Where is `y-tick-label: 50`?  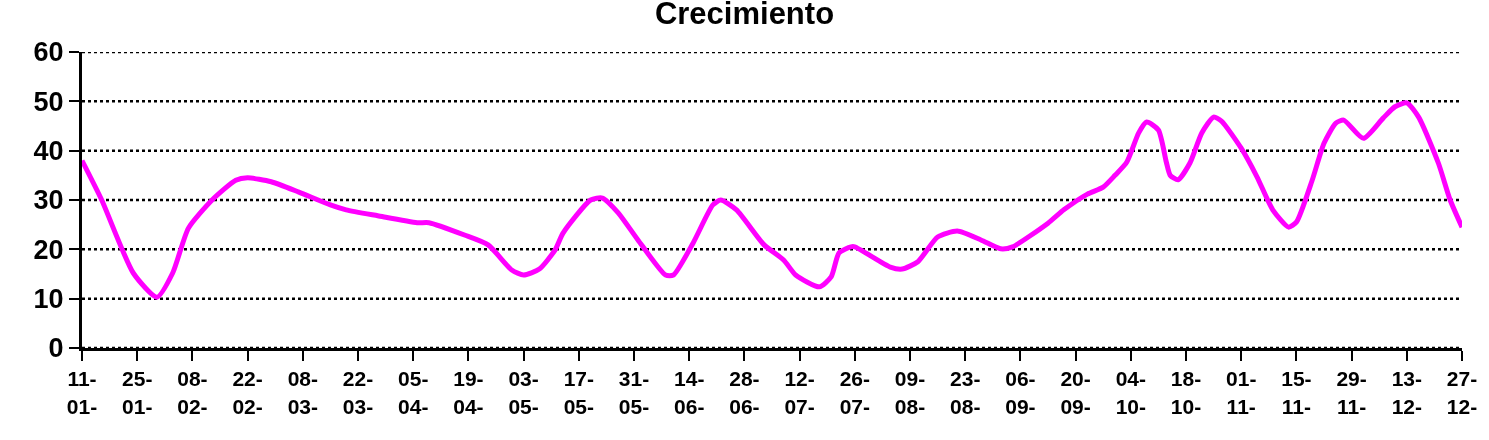 y-tick-label: 50 is located at coordinates (48, 101).